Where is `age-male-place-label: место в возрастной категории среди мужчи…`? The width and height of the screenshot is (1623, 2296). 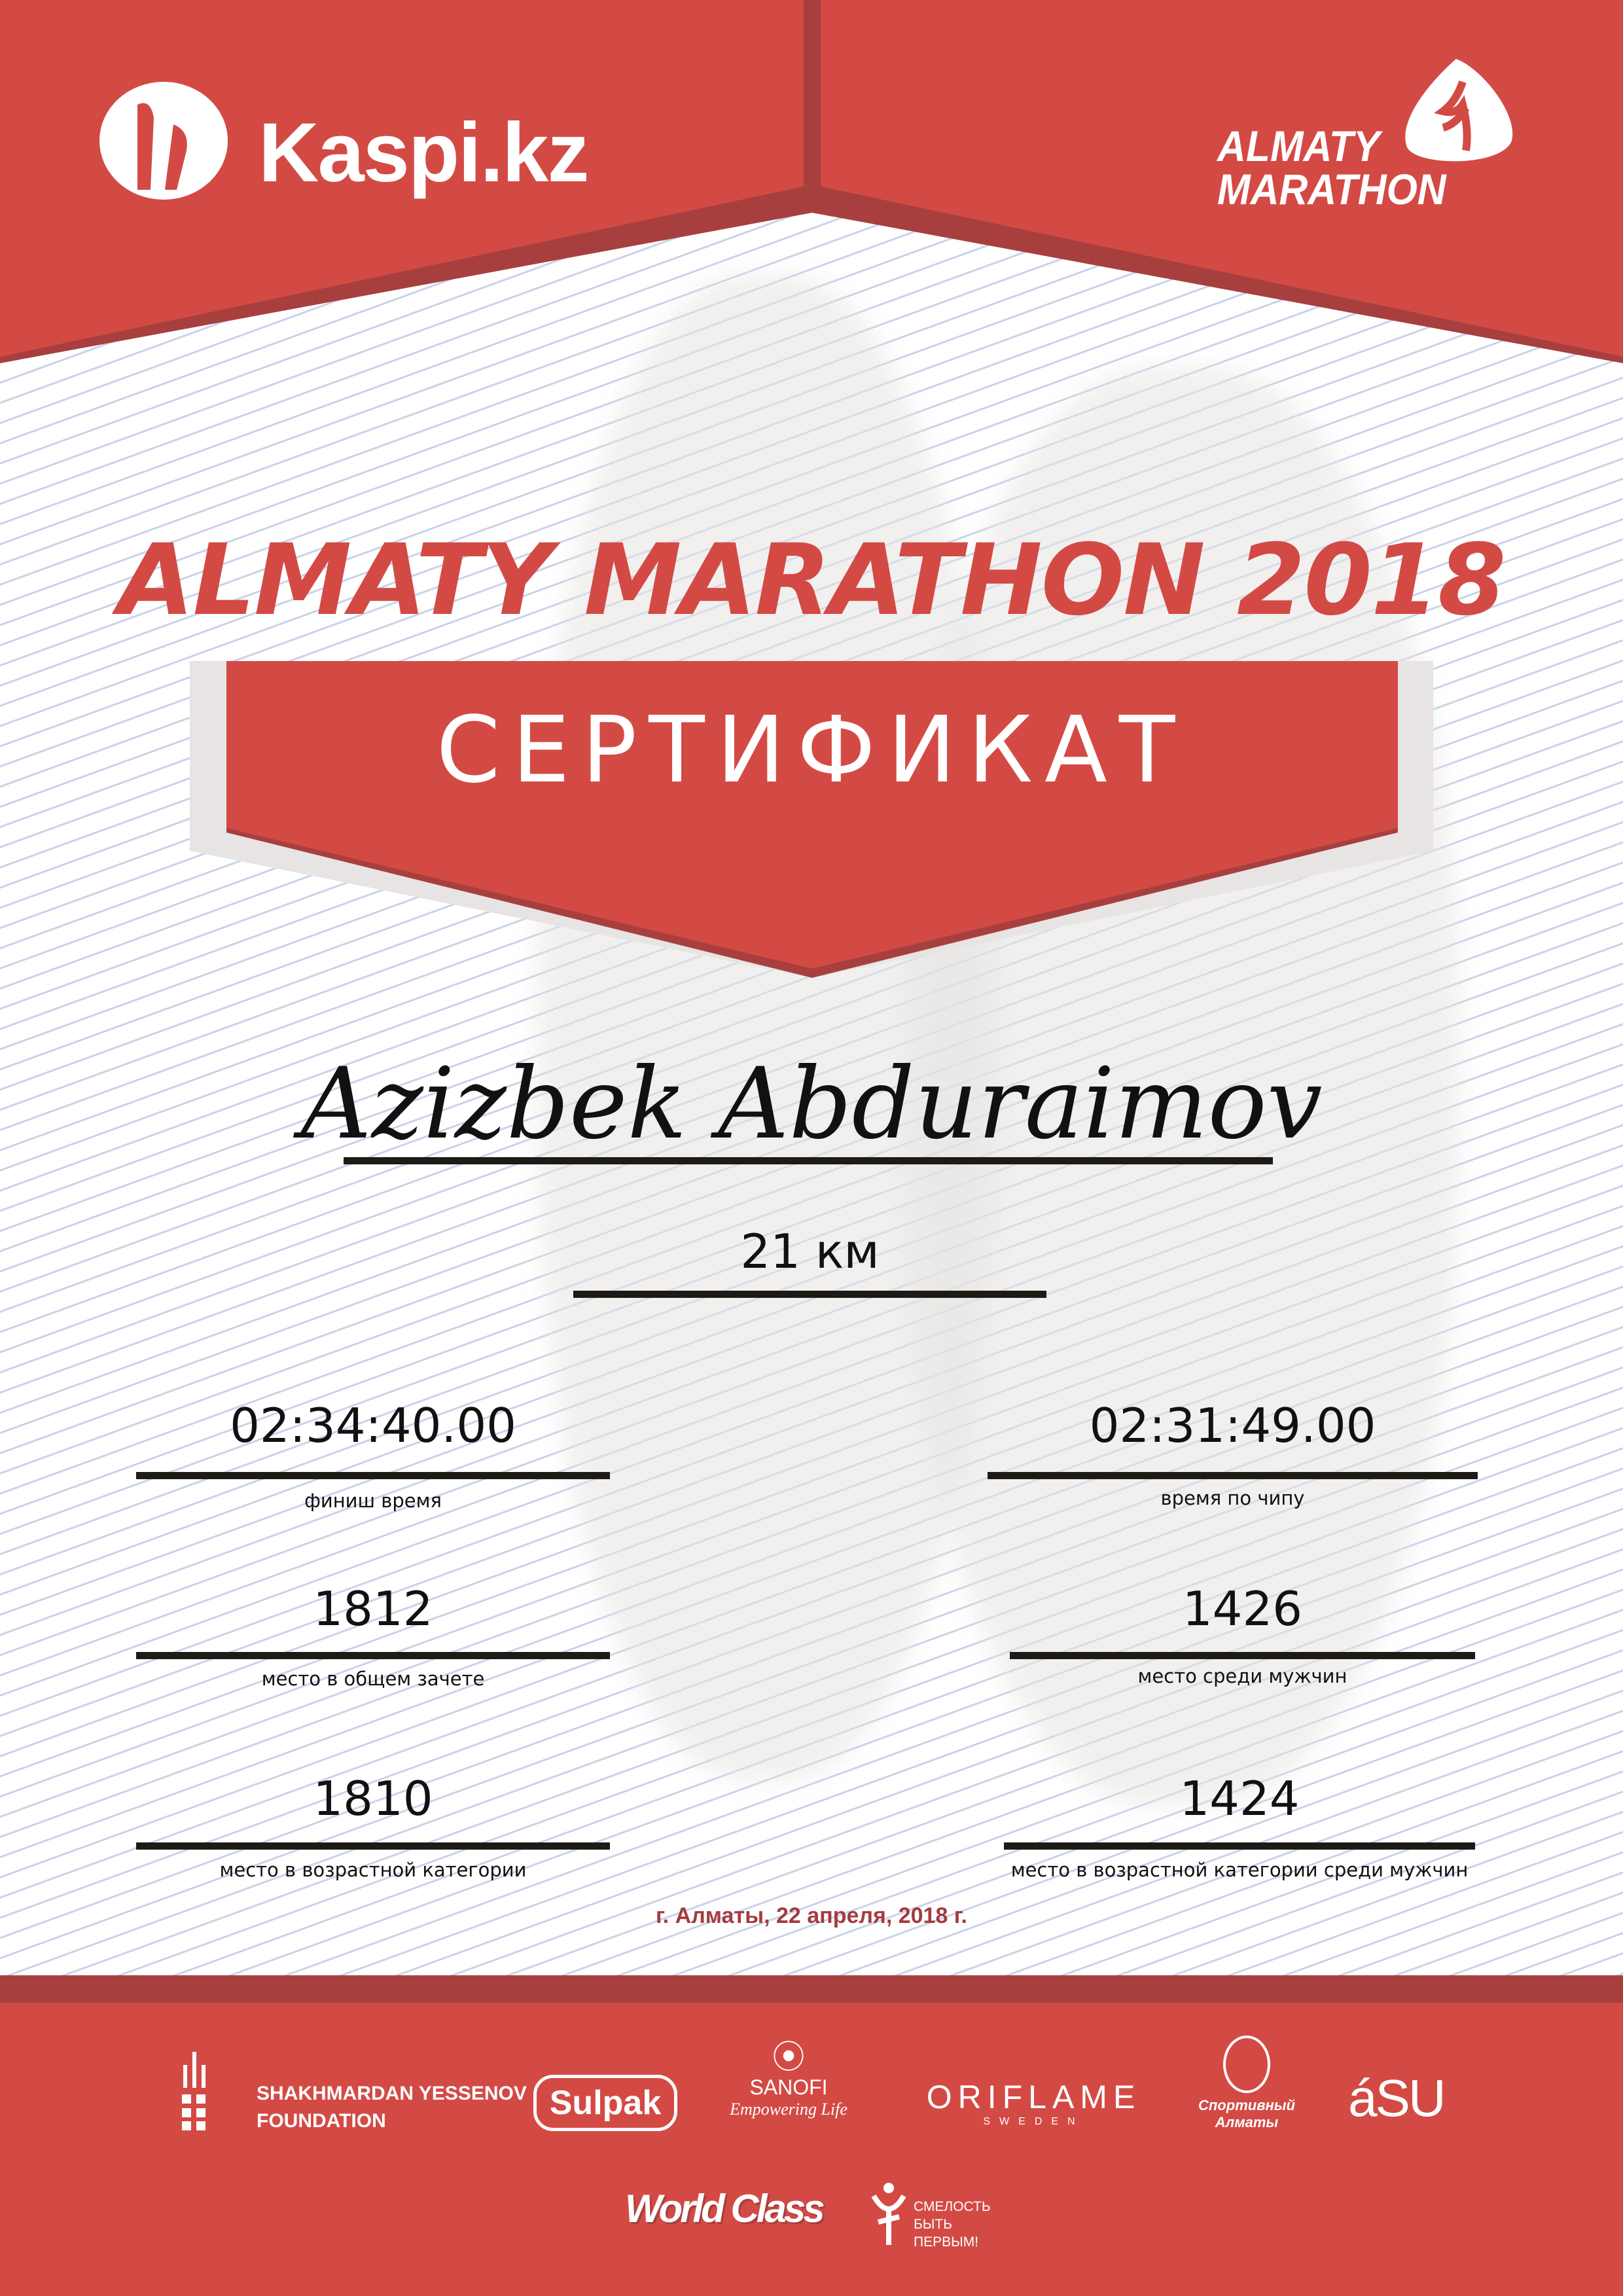 age-male-place-label: место в возрастной категории среди мужчи… is located at coordinates (1239, 1870).